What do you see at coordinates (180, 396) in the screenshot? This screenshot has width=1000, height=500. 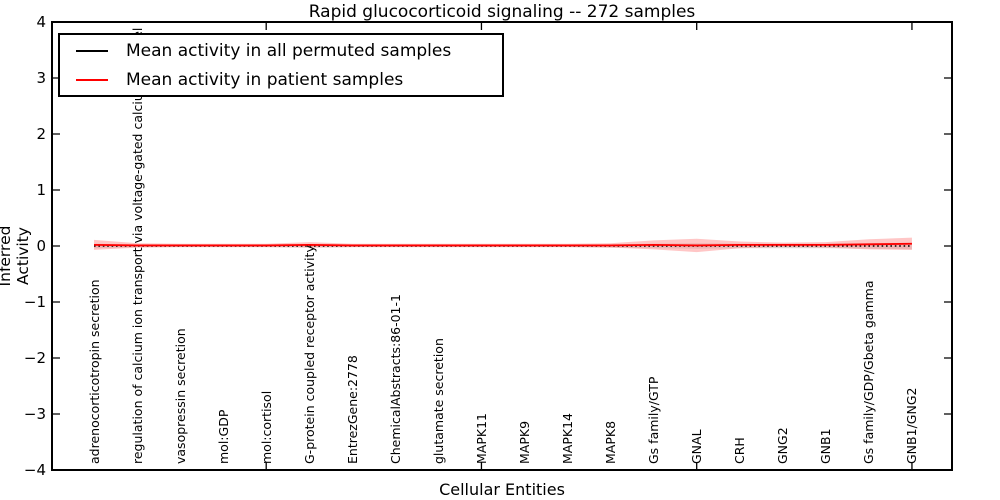 I see `x-tick-label: vasopressin secretion` at bounding box center [180, 396].